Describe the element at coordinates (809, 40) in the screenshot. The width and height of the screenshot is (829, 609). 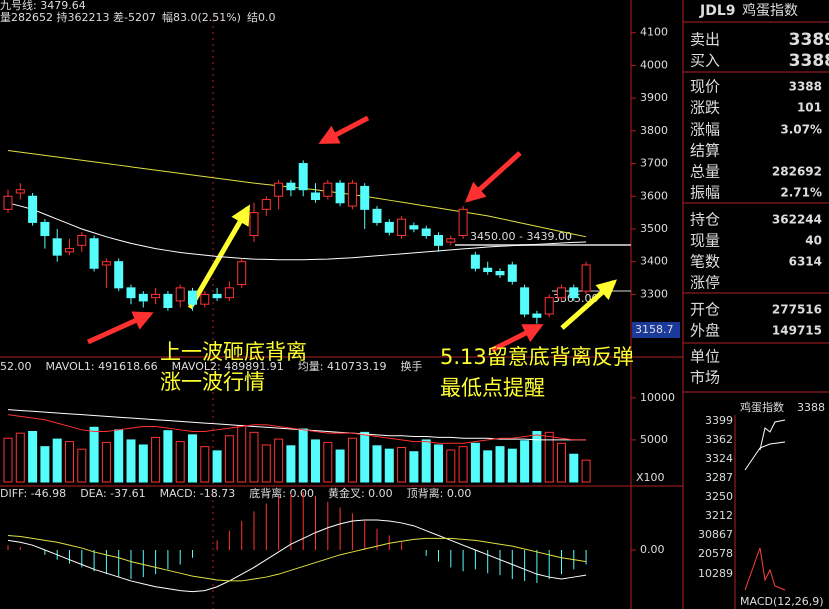
I see `quote-value: 3389` at that location.